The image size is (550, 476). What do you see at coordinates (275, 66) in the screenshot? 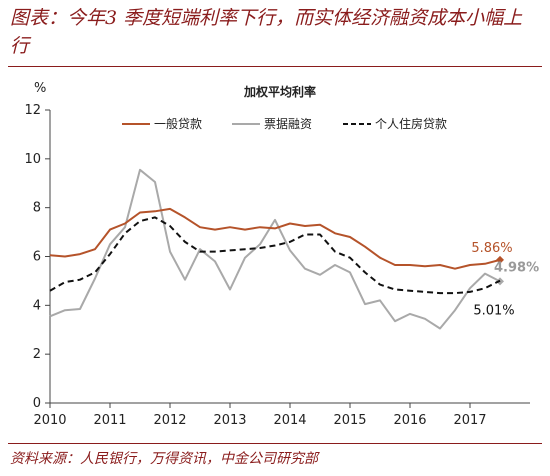
I see `title-divider` at bounding box center [275, 66].